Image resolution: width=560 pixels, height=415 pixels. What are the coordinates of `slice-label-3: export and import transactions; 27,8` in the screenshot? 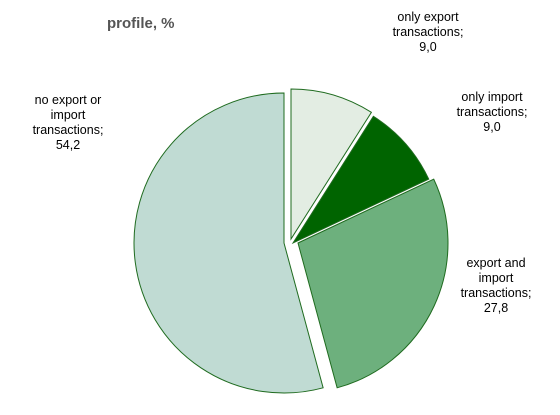 It's located at (496, 285).